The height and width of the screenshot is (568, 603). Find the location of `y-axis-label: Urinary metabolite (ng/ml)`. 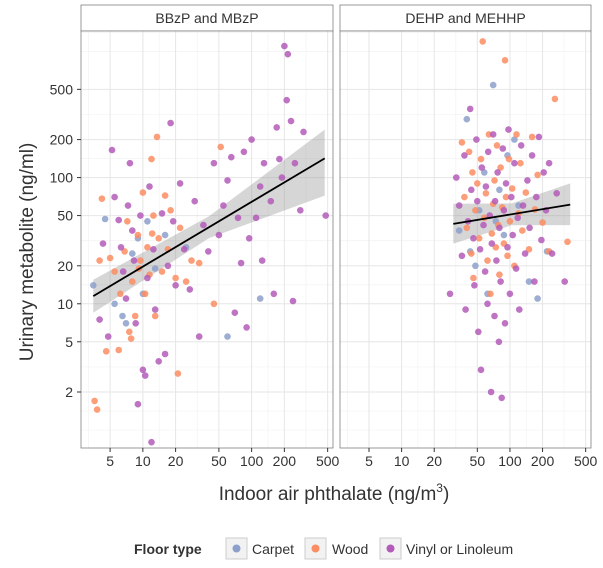

y-axis-label: Urinary metabolite (ng/ml) is located at coordinates (27, 252).